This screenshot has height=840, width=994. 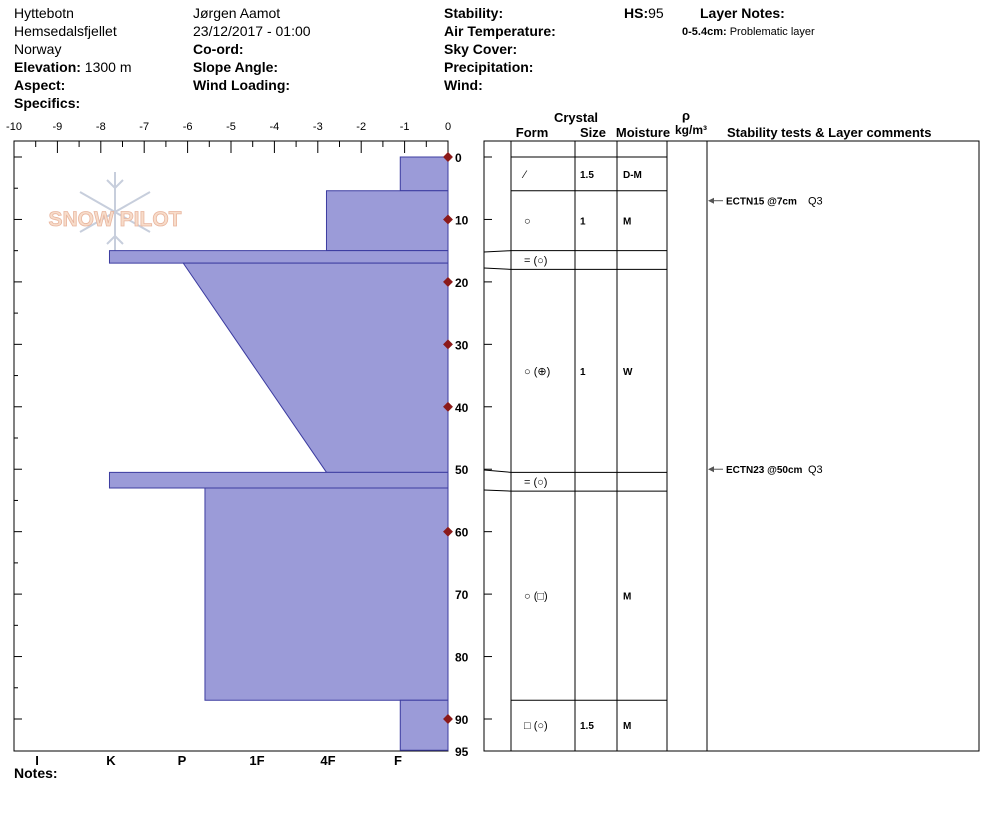 I want to click on layer-note-range: 0-5.4cm:, so click(x=704, y=32).